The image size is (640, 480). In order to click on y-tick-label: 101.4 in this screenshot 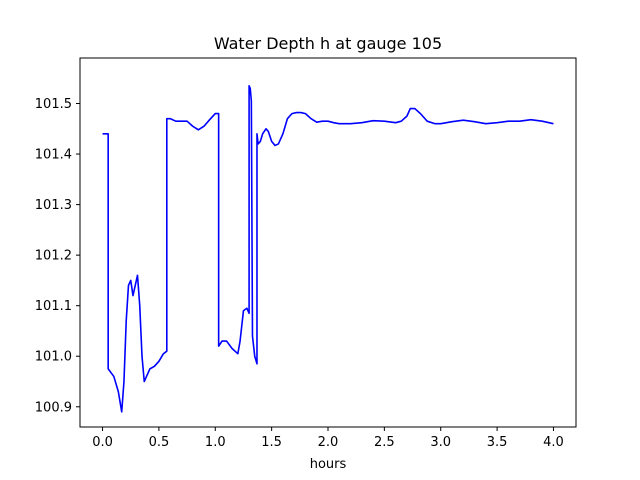, I will do `click(53, 155)`.